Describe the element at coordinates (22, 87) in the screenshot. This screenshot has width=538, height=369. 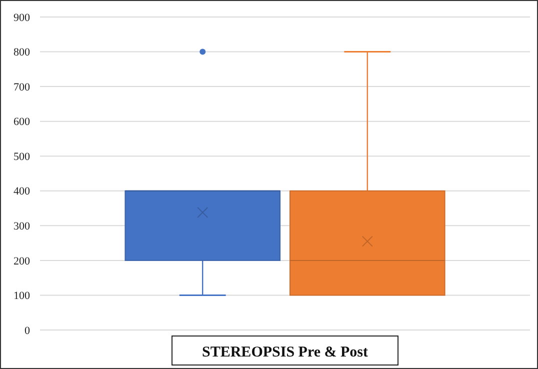
I see `y-tick-label: 700` at that location.